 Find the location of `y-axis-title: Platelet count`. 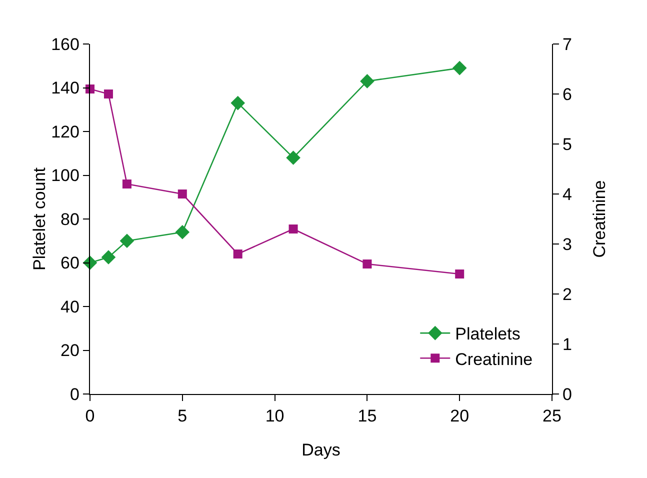

y-axis-title: Platelet count is located at coordinates (40, 219).